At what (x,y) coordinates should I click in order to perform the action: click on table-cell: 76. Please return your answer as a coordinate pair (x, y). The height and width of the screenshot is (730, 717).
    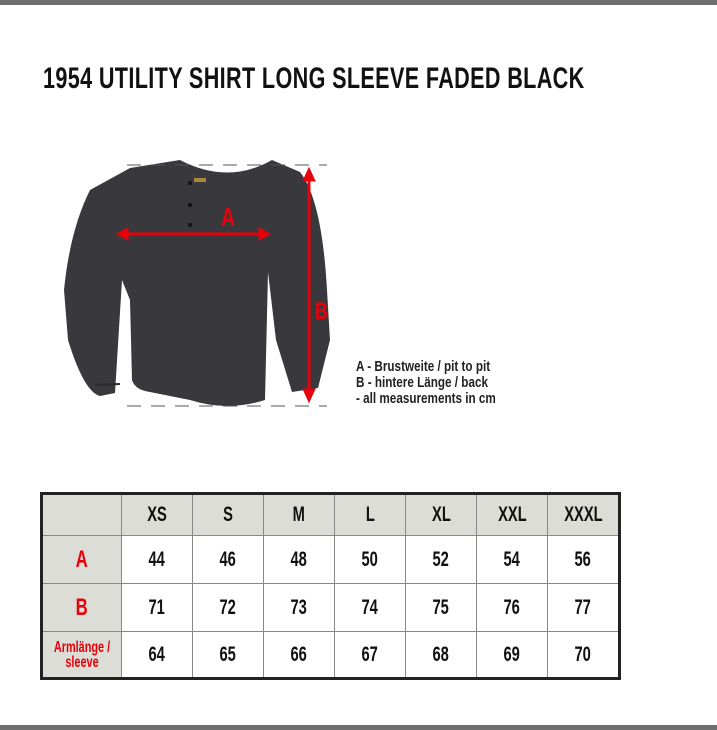
    Looking at the image, I should click on (512, 607).